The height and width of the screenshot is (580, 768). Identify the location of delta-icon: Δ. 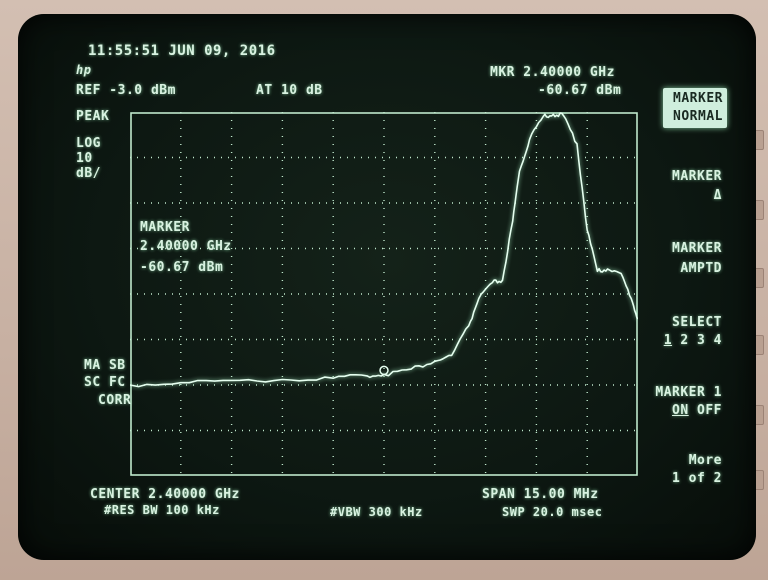
(717, 195).